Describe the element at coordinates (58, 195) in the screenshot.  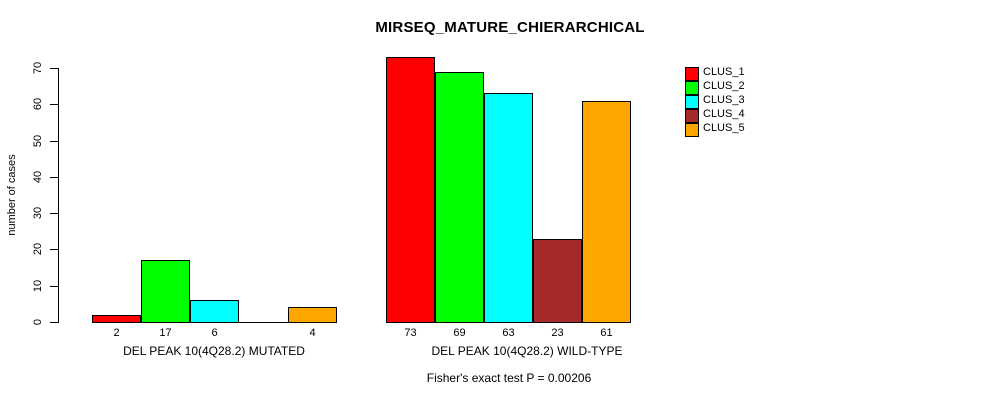
I see `y-axis-line` at that location.